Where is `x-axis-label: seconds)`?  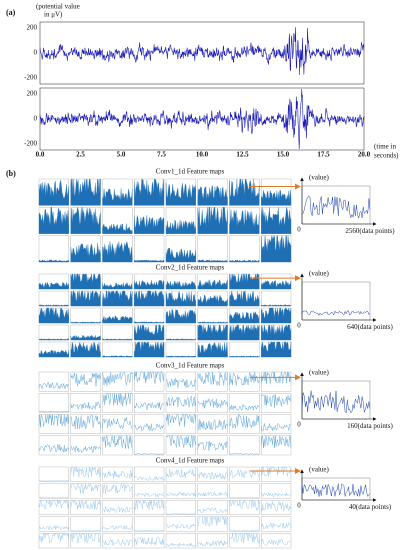 x-axis-label: seconds) is located at coordinates (386, 156).